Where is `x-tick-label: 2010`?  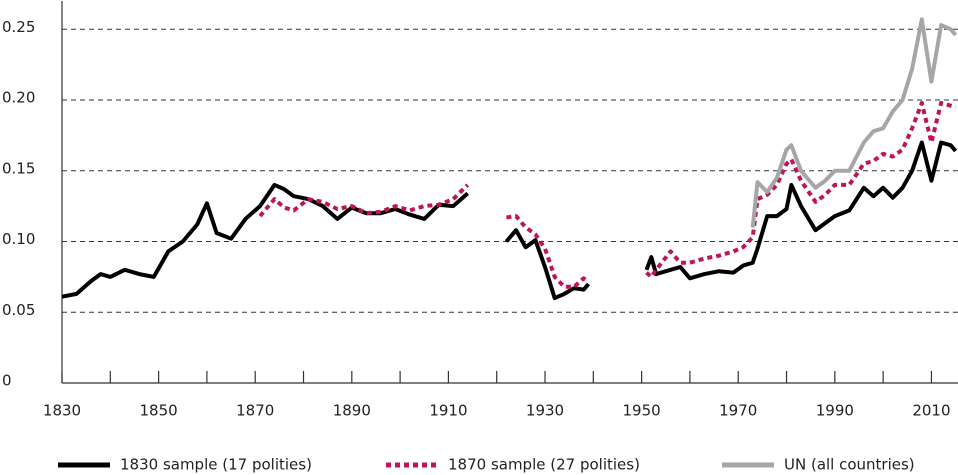 x-tick-label: 2010 is located at coordinates (931, 411).